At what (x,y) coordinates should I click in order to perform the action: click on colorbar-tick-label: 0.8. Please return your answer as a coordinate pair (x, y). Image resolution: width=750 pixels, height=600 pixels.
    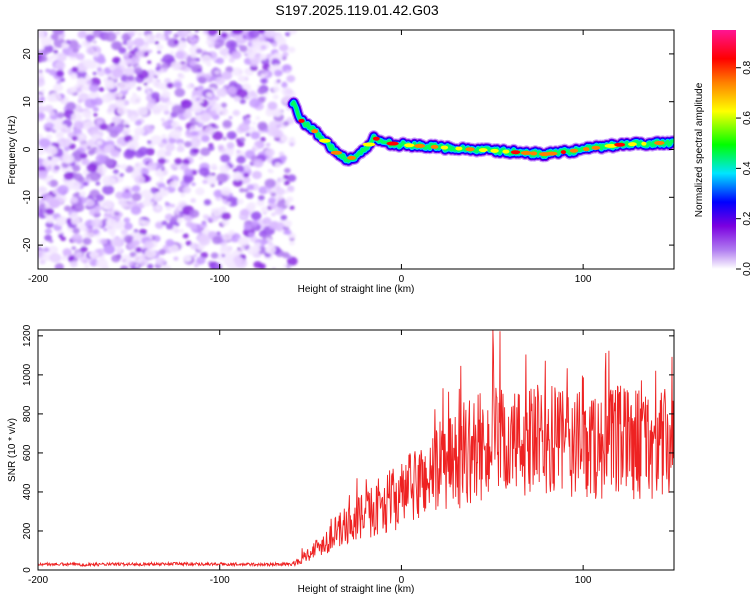
    Looking at the image, I should click on (746, 67).